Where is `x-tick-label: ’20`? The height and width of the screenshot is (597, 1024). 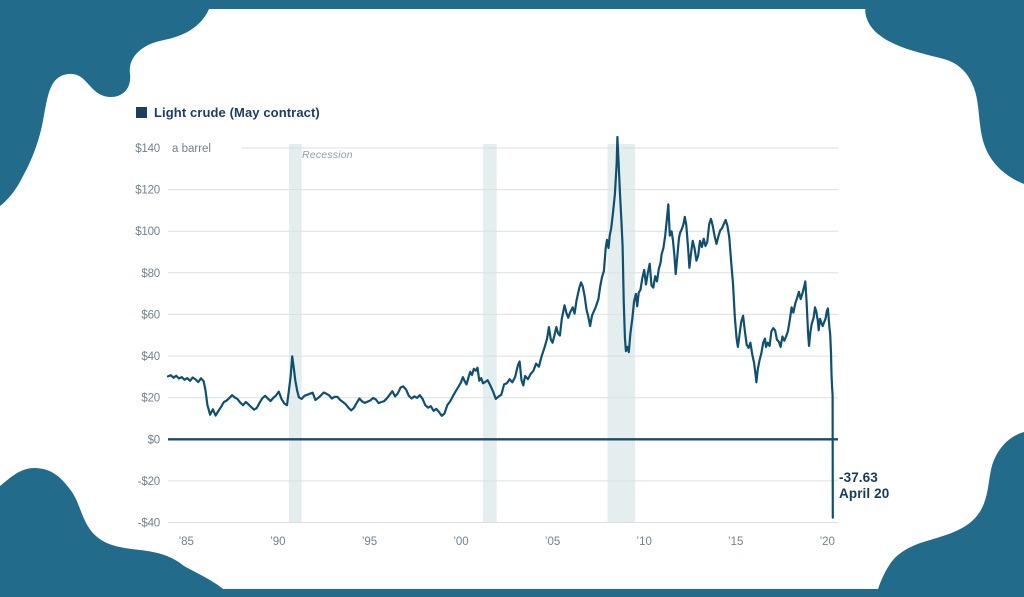
x-tick-label: ’20 is located at coordinates (827, 542).